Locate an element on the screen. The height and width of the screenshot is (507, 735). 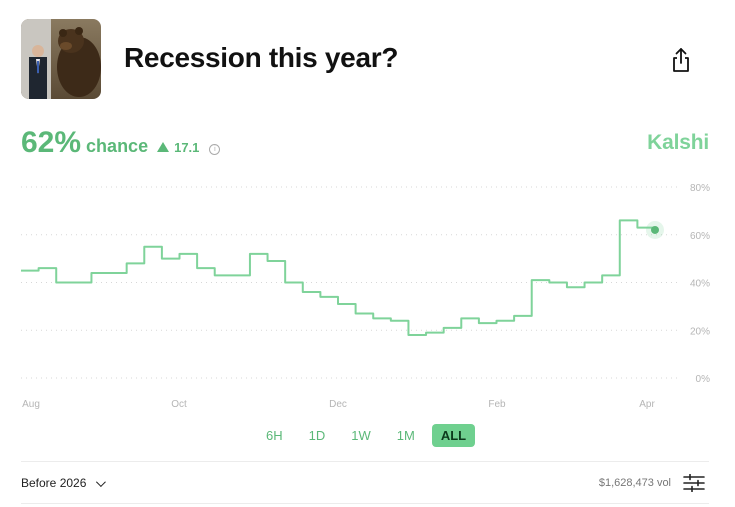
y-tick-label: 60% is located at coordinates (700, 236).